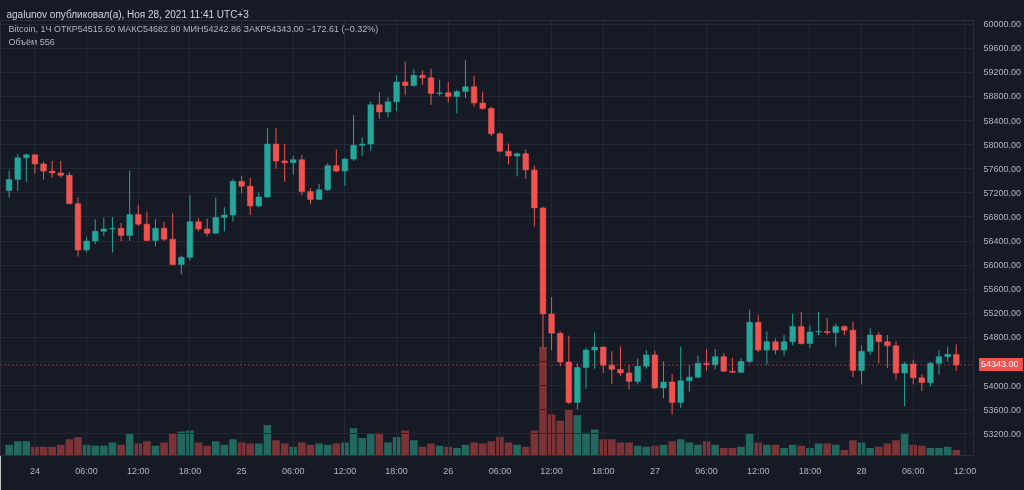  What do you see at coordinates (1002, 289) in the screenshot?
I see `y-tick-label: 55600.00` at bounding box center [1002, 289].